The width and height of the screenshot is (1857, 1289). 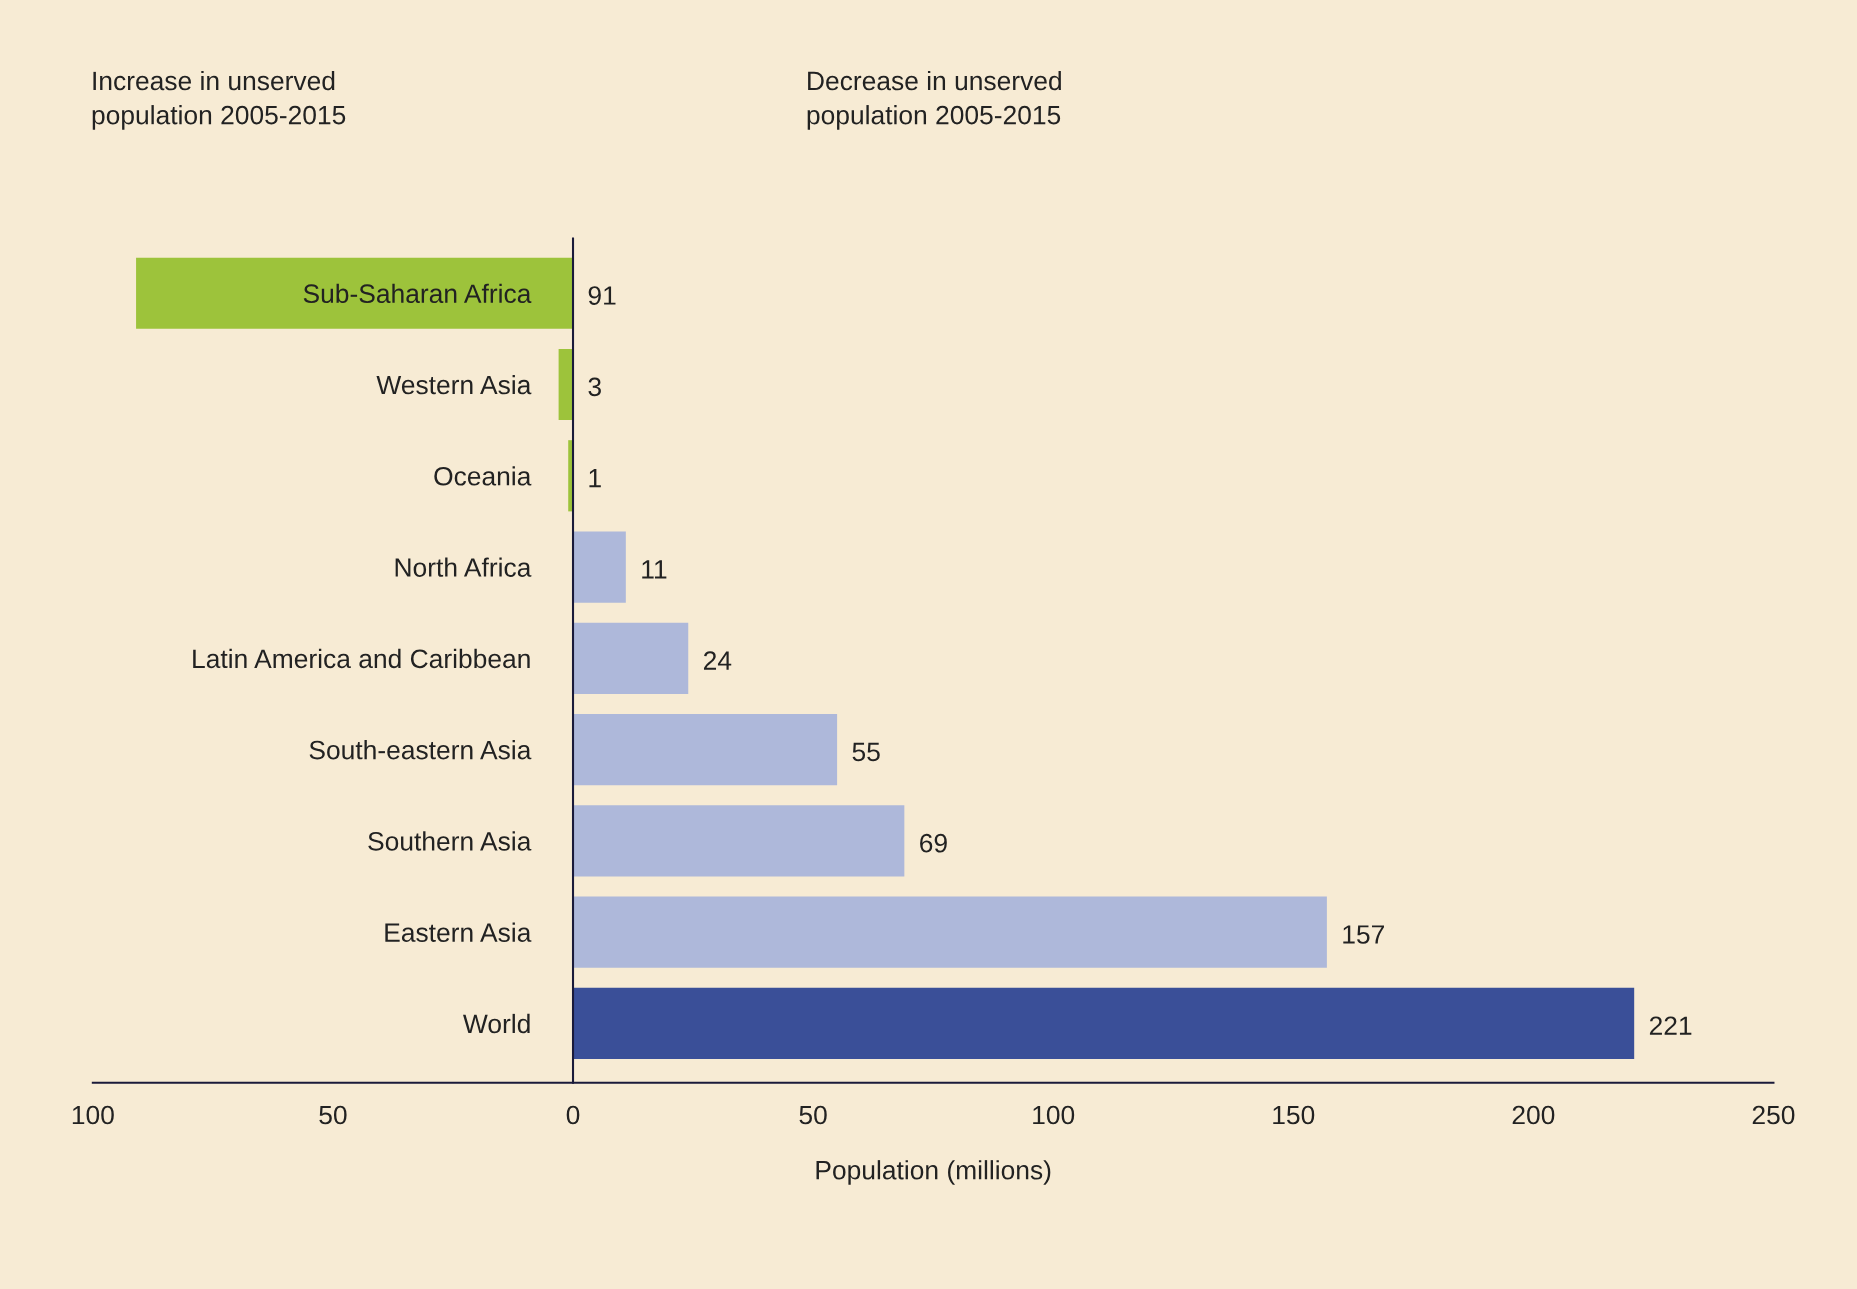 I want to click on text: Increase in unserved population 2005-2015, so click(x=219, y=100).